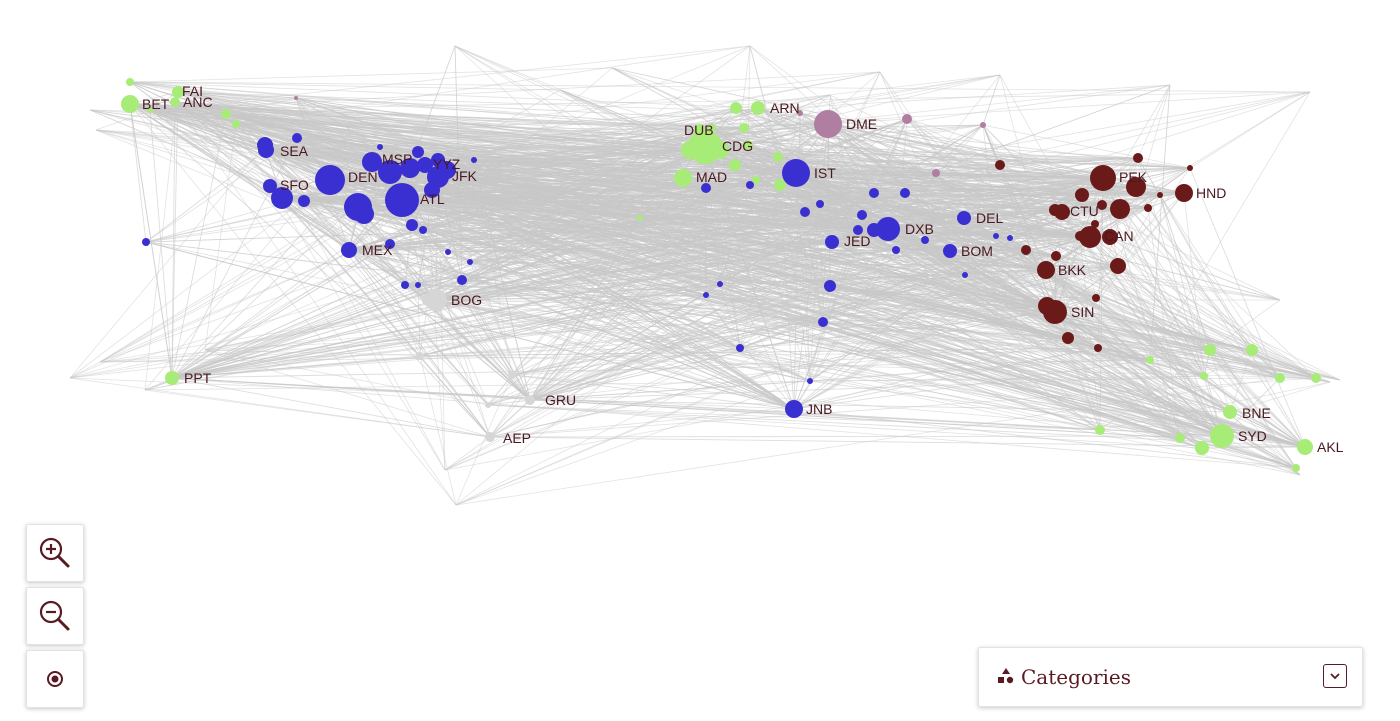  What do you see at coordinates (1090, 237) in the screenshot?
I see `airport-node-can` at bounding box center [1090, 237].